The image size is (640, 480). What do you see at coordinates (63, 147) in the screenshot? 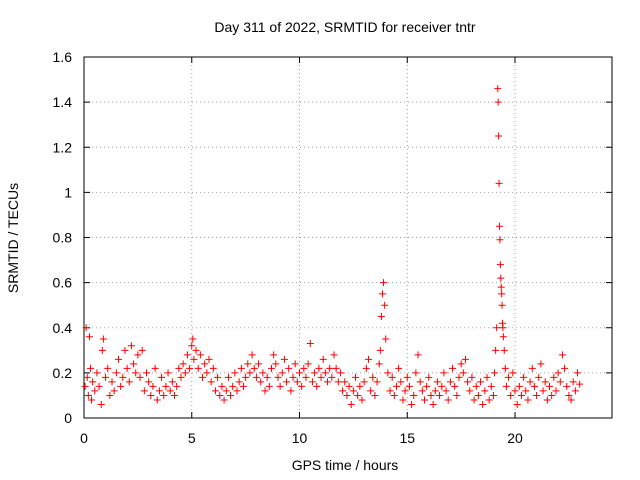
I see `y-tick-label: 1.2` at bounding box center [63, 147].